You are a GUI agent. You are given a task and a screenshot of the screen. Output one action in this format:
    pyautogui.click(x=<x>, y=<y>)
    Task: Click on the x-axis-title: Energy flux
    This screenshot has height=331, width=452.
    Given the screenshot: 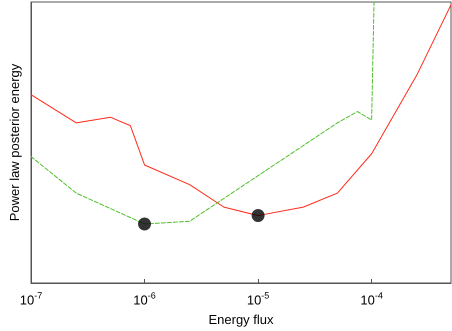 What is the action you would take?
    pyautogui.click(x=241, y=319)
    